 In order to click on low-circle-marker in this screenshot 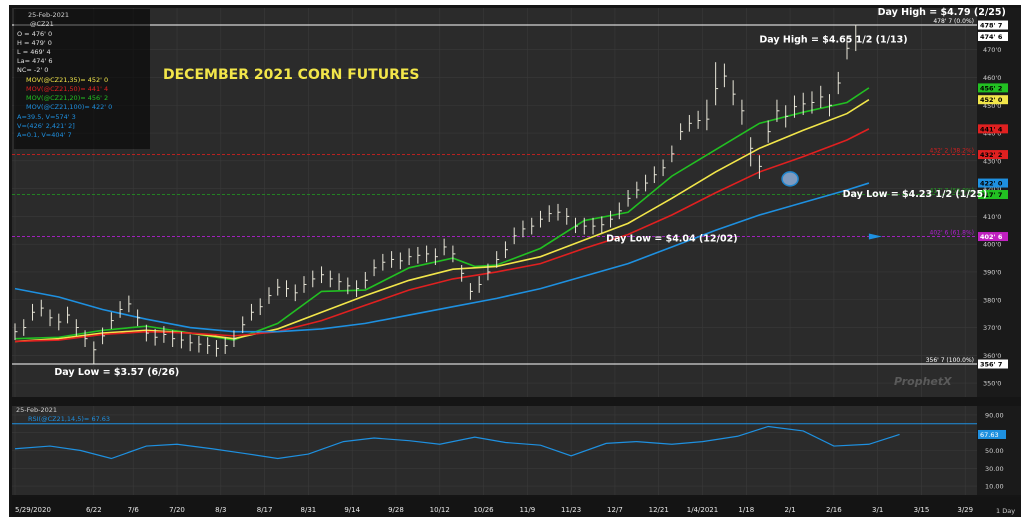, I will do `click(790, 179)`.